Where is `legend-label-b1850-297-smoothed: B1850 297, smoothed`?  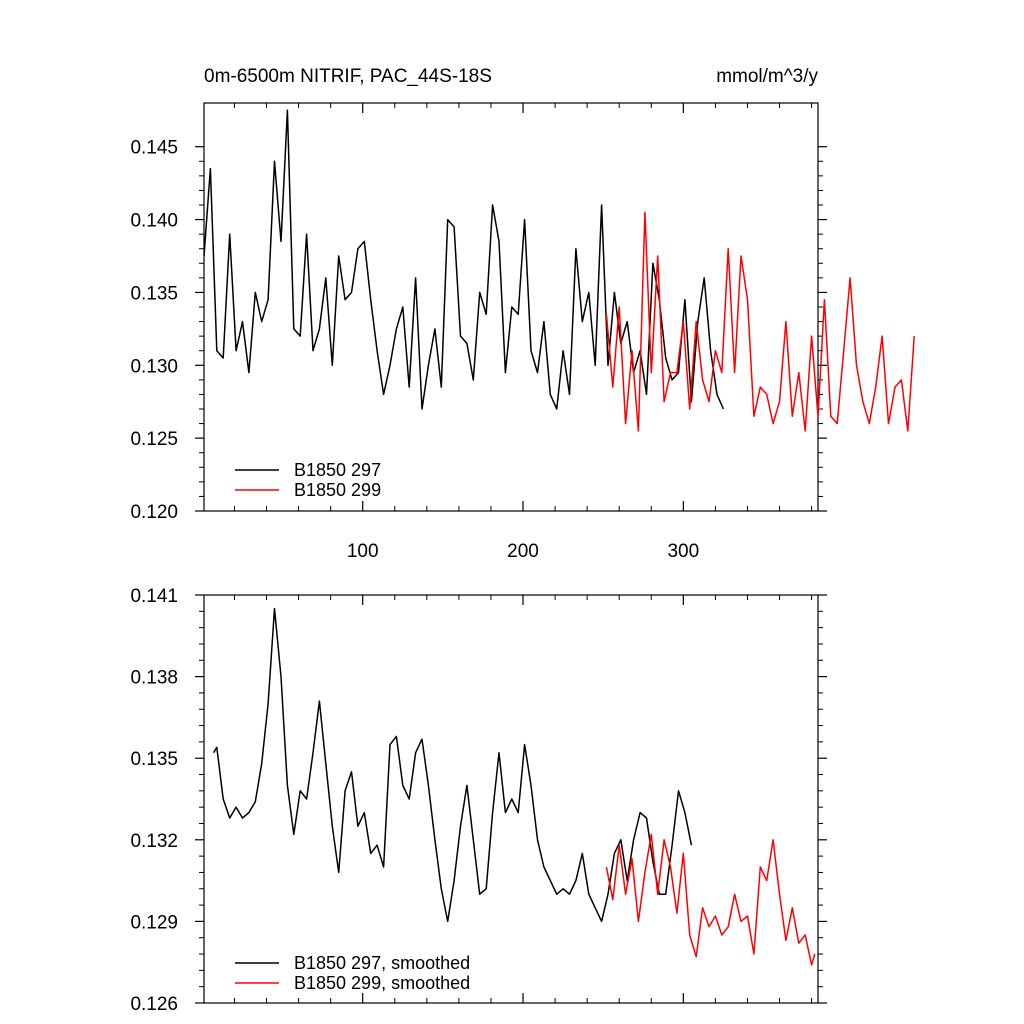
legend-label-b1850-297-smoothed: B1850 297, smoothed is located at coordinates (382, 963).